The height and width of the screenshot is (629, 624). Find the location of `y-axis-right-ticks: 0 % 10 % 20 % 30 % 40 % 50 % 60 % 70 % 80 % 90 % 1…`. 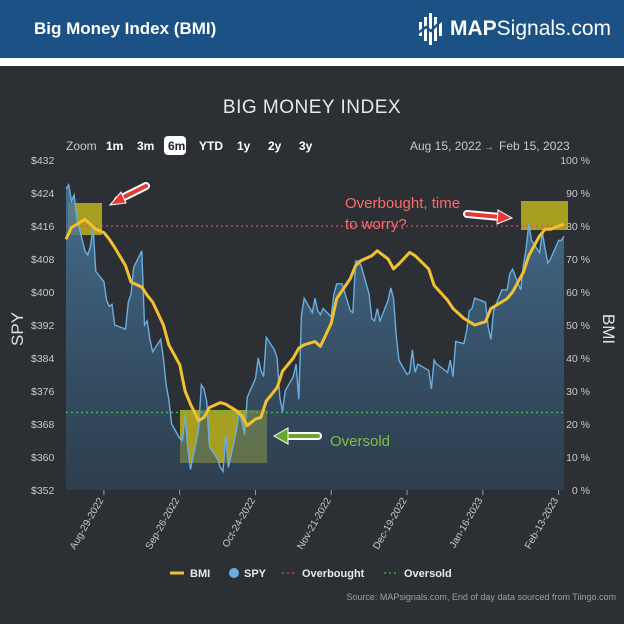

y-axis-right-ticks: 0 % 10 % 20 % 30 % 40 % 50 % 60 % 70 % 80 % 90 % 1… is located at coordinates (575, 326).